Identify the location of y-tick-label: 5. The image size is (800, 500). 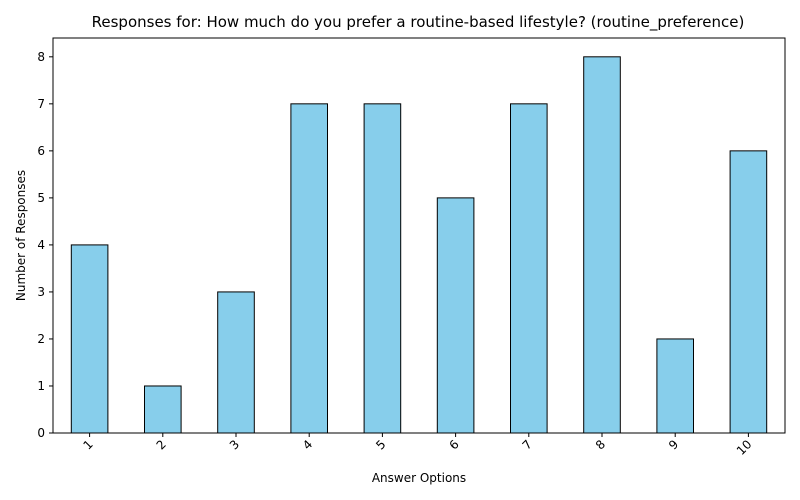
(41, 198).